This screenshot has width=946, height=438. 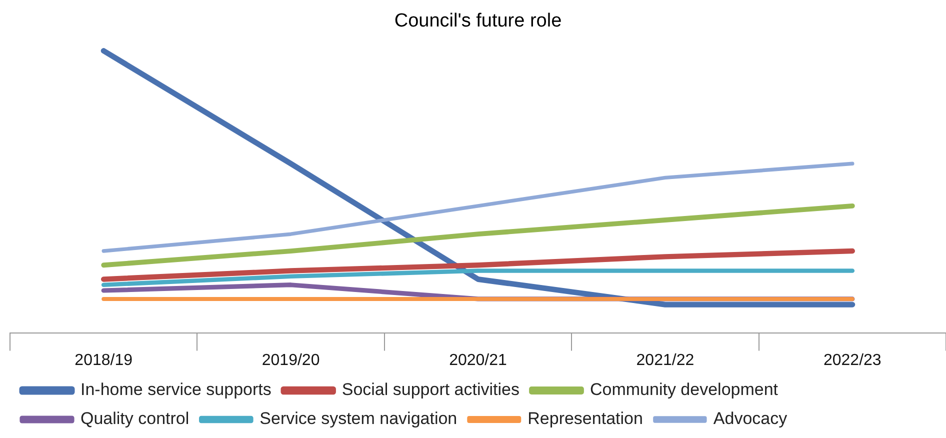 What do you see at coordinates (750, 418) in the screenshot?
I see `legend-label: Advocacy` at bounding box center [750, 418].